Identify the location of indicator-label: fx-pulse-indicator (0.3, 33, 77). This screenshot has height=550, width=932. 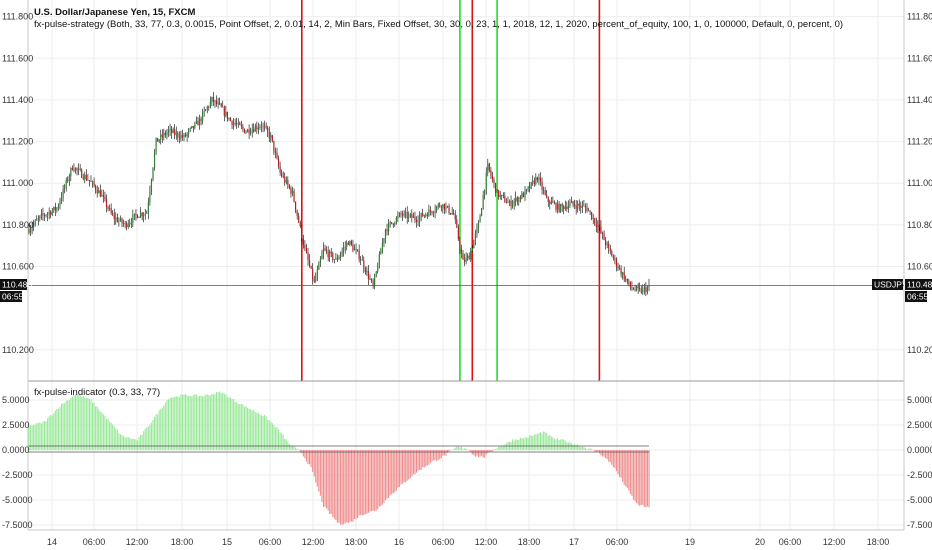
(97, 392).